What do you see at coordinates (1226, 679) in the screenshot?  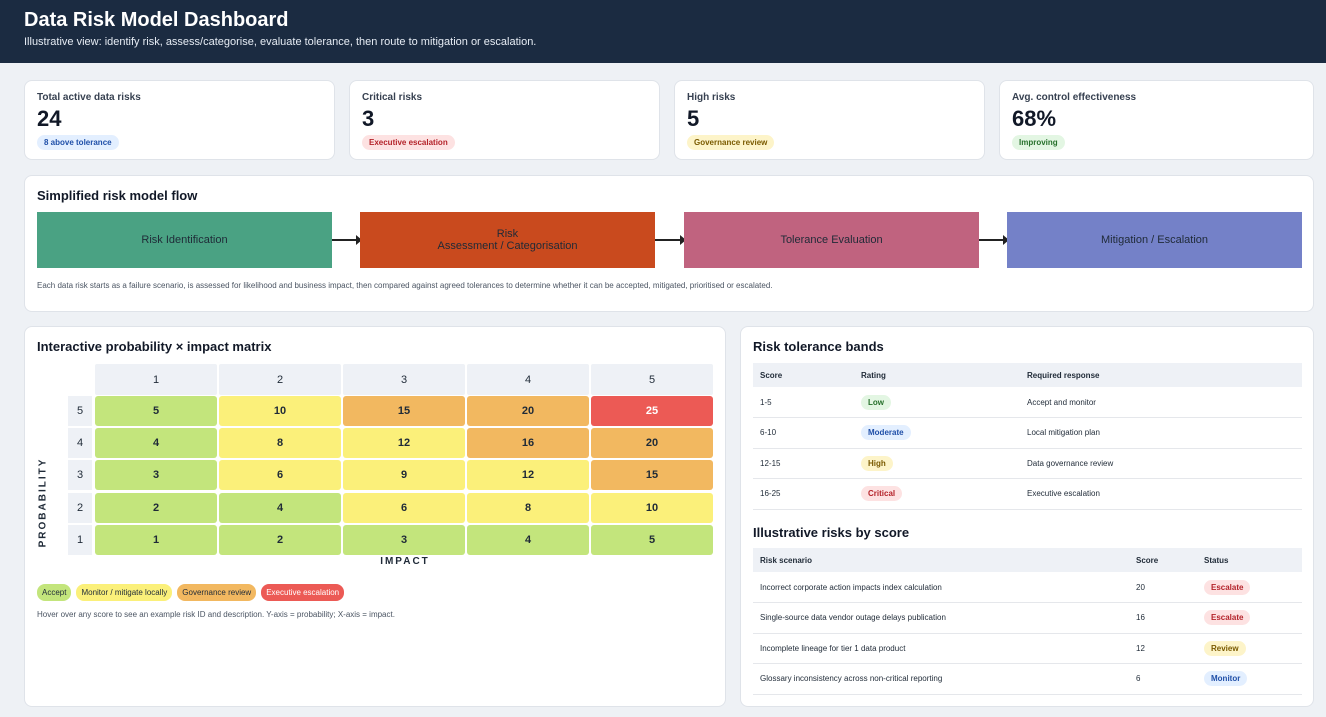 I see `status-badge: Monitor` at bounding box center [1226, 679].